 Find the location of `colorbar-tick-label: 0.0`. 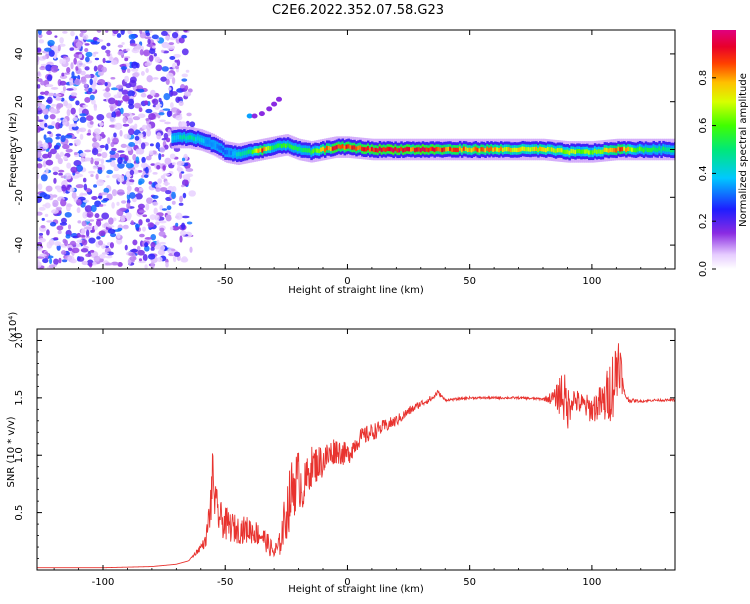

colorbar-tick-label: 0.0 is located at coordinates (703, 269).